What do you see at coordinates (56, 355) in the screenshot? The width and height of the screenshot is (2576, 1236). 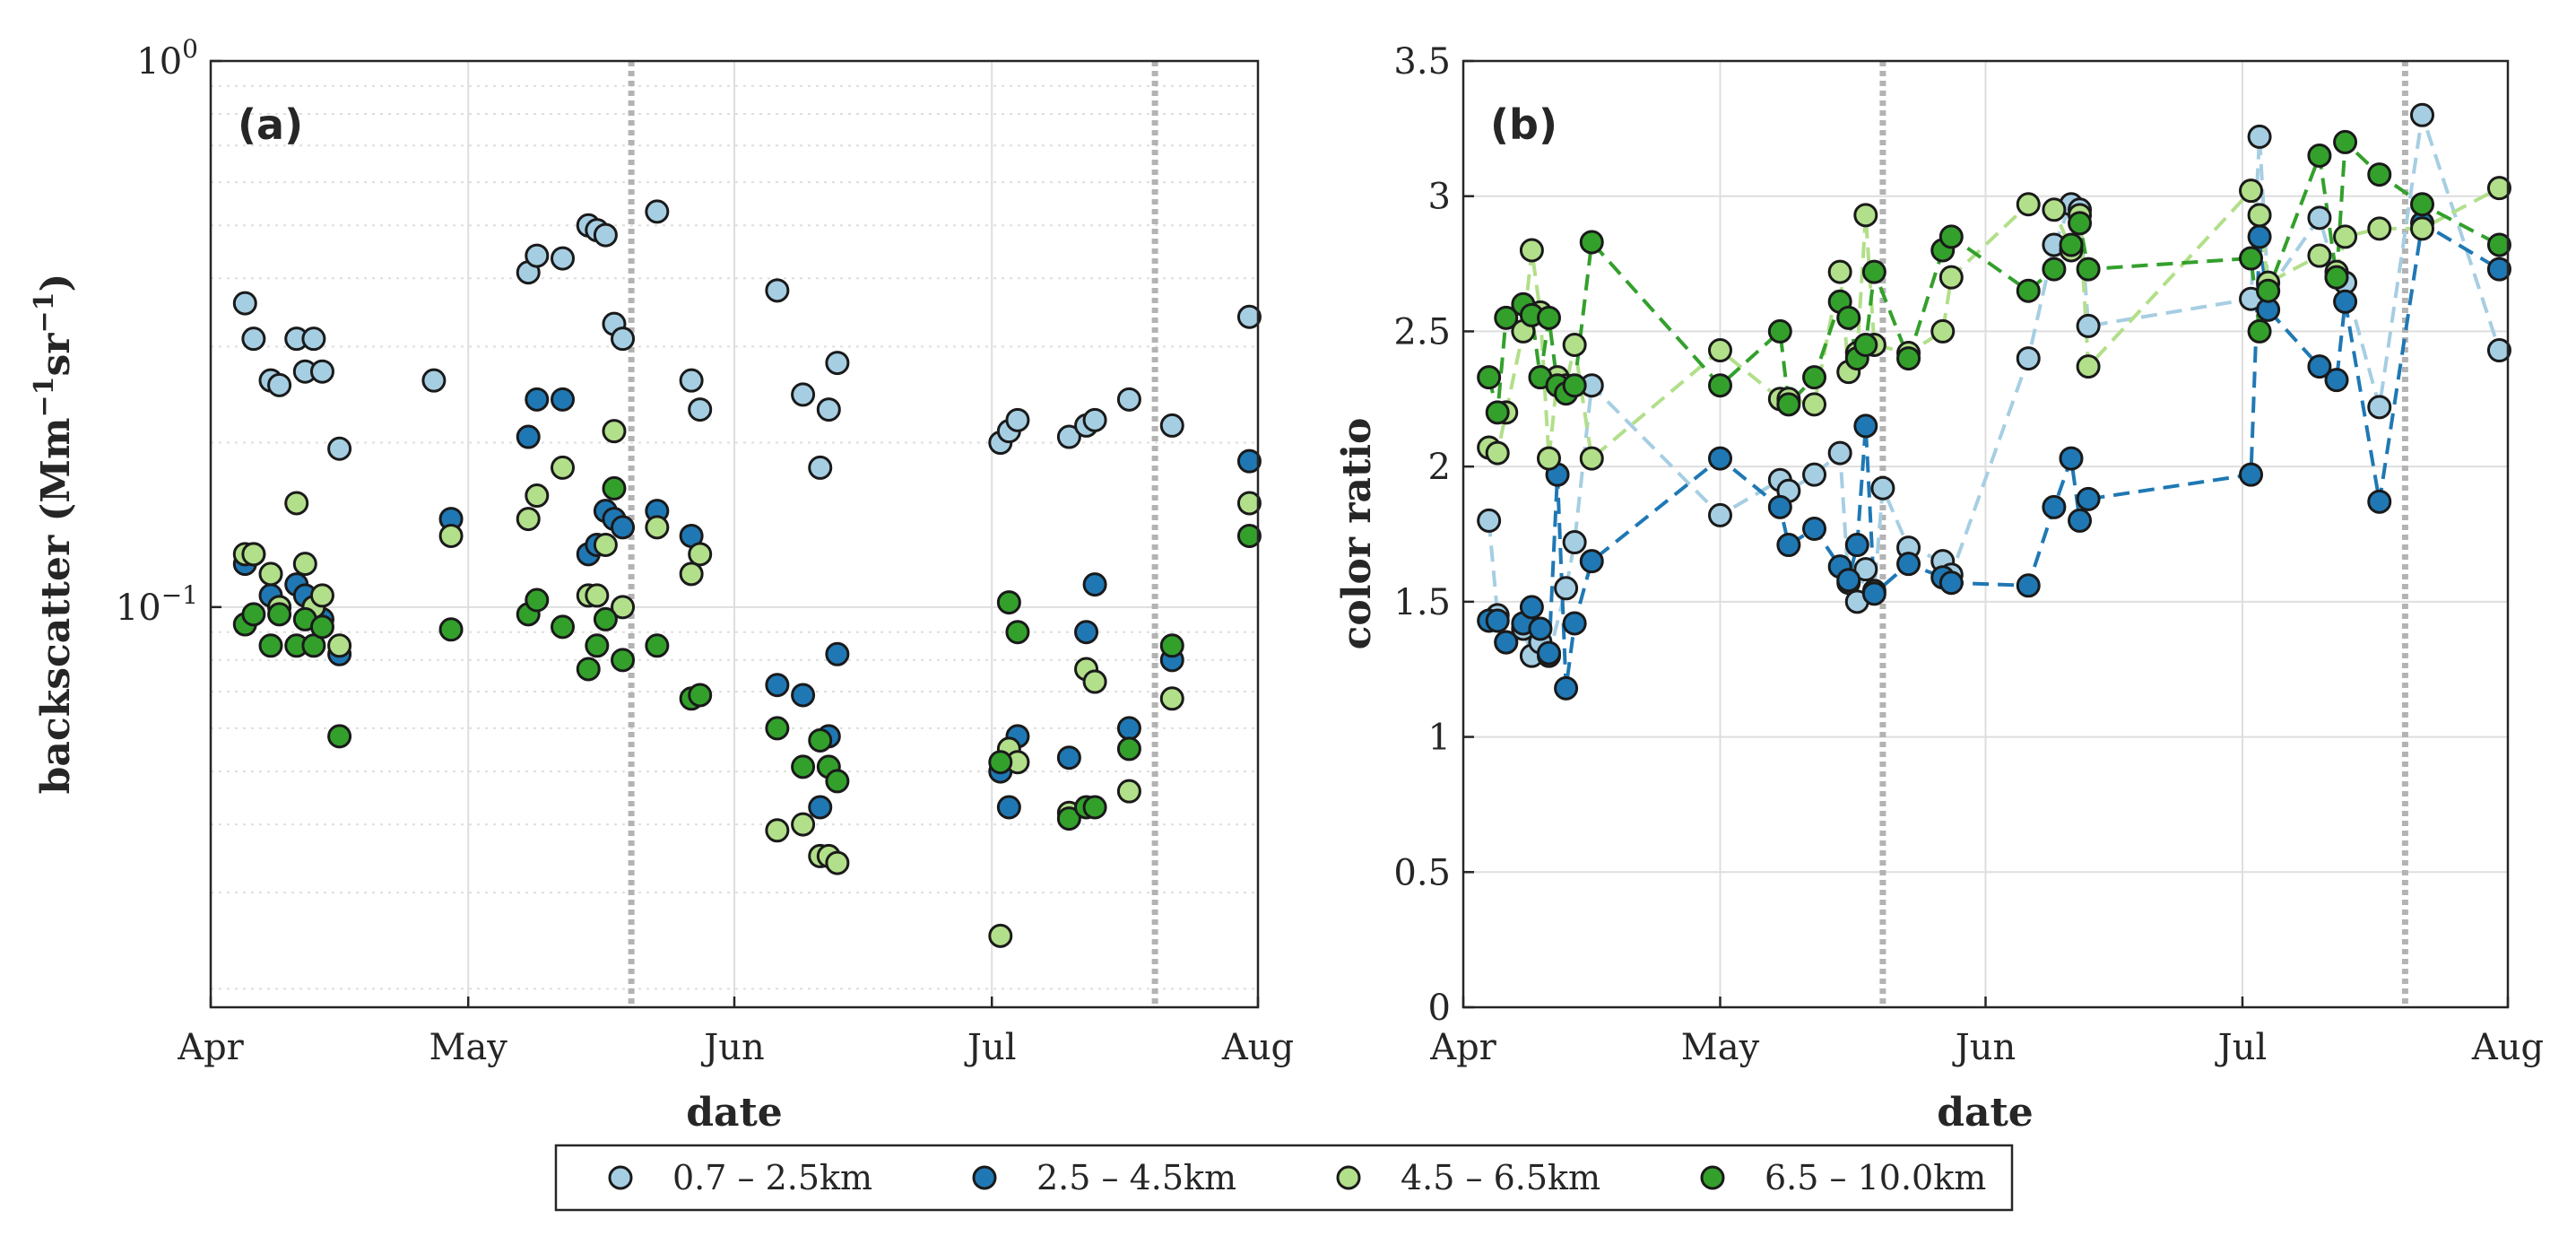 I see `ylabel-mid: sr` at bounding box center [56, 355].